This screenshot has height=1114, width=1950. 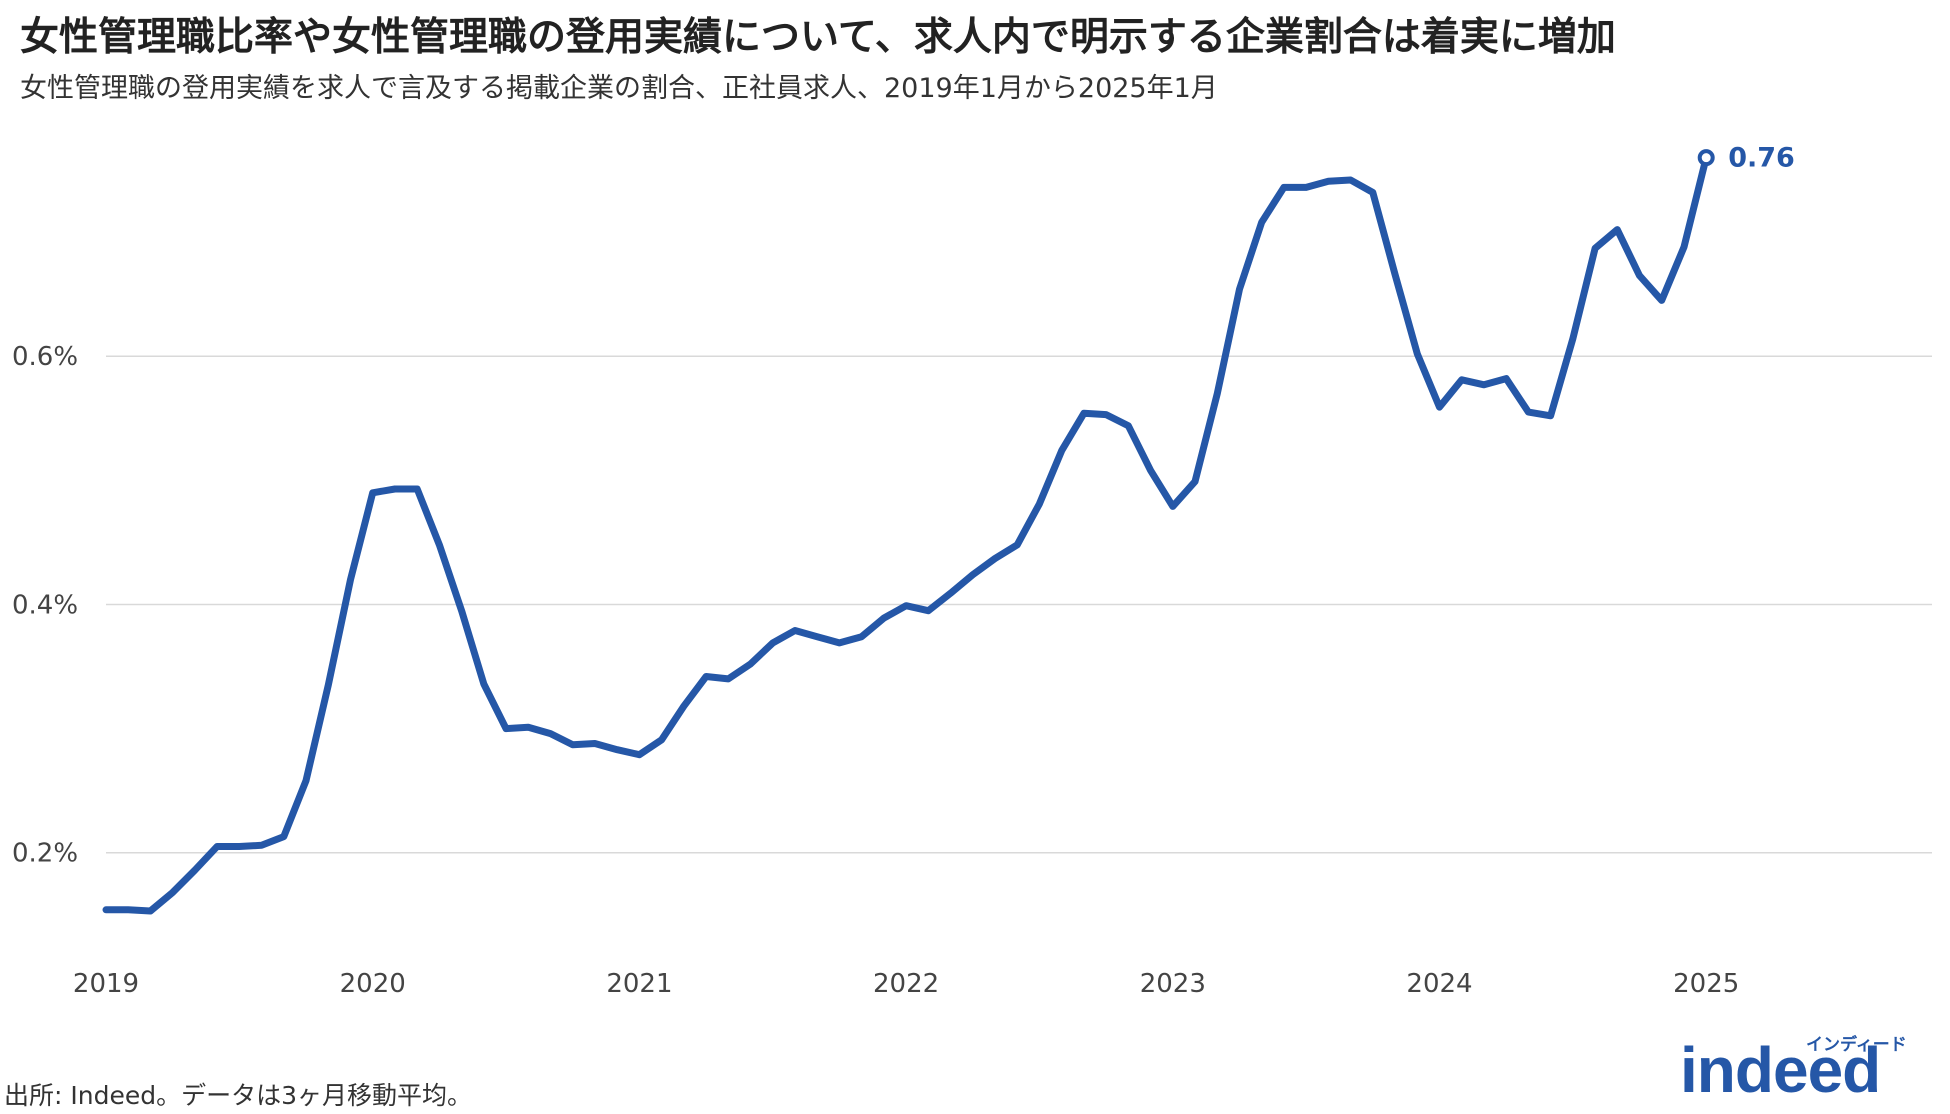 I want to click on y-tick-label: 0.2%, so click(x=45, y=854).